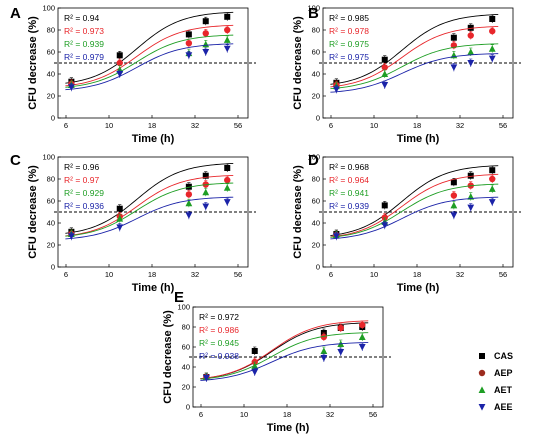  I want to click on x-tick-label: 6, so click(201, 414).